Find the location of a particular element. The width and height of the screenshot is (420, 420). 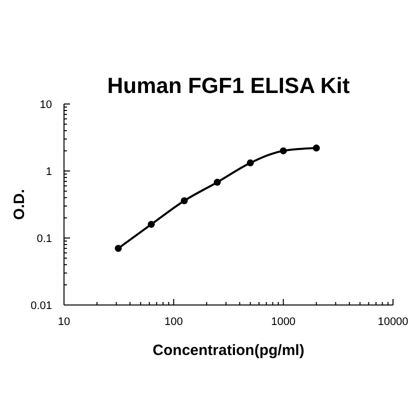

x-tick-label: 10 is located at coordinates (64, 322).